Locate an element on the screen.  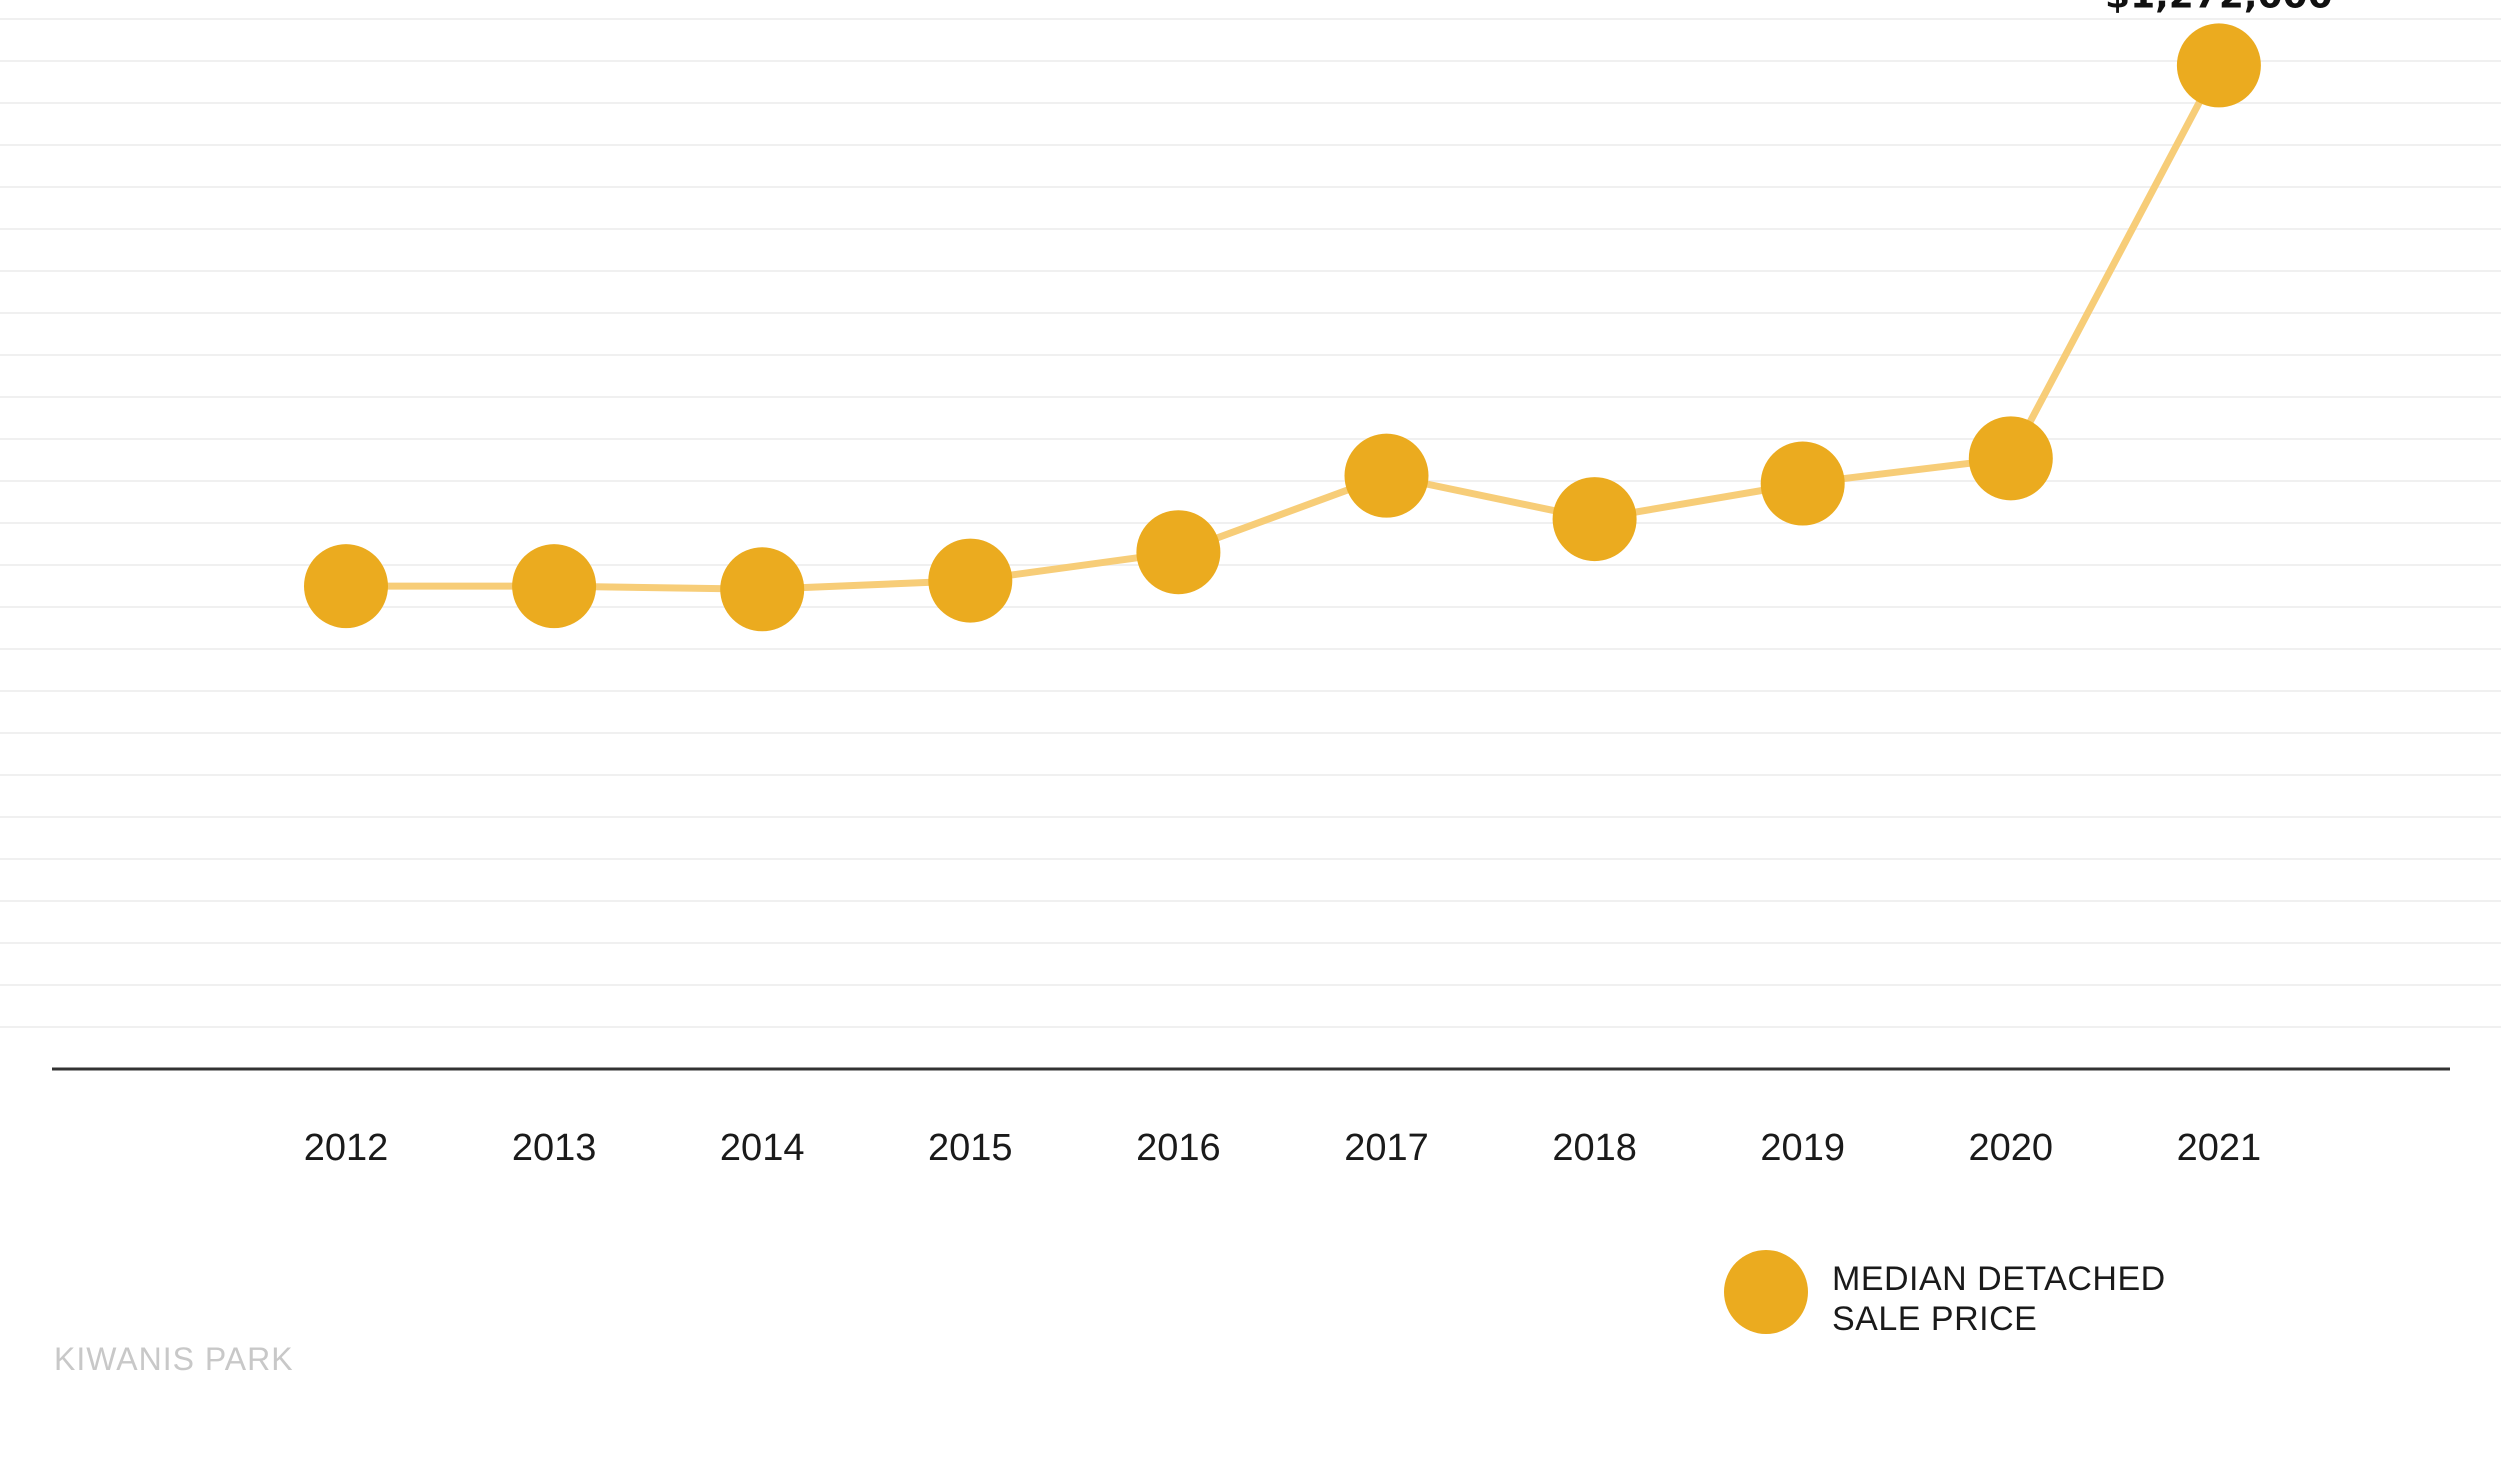
x-tick-label-2015: 2015 is located at coordinates (970, 1148).